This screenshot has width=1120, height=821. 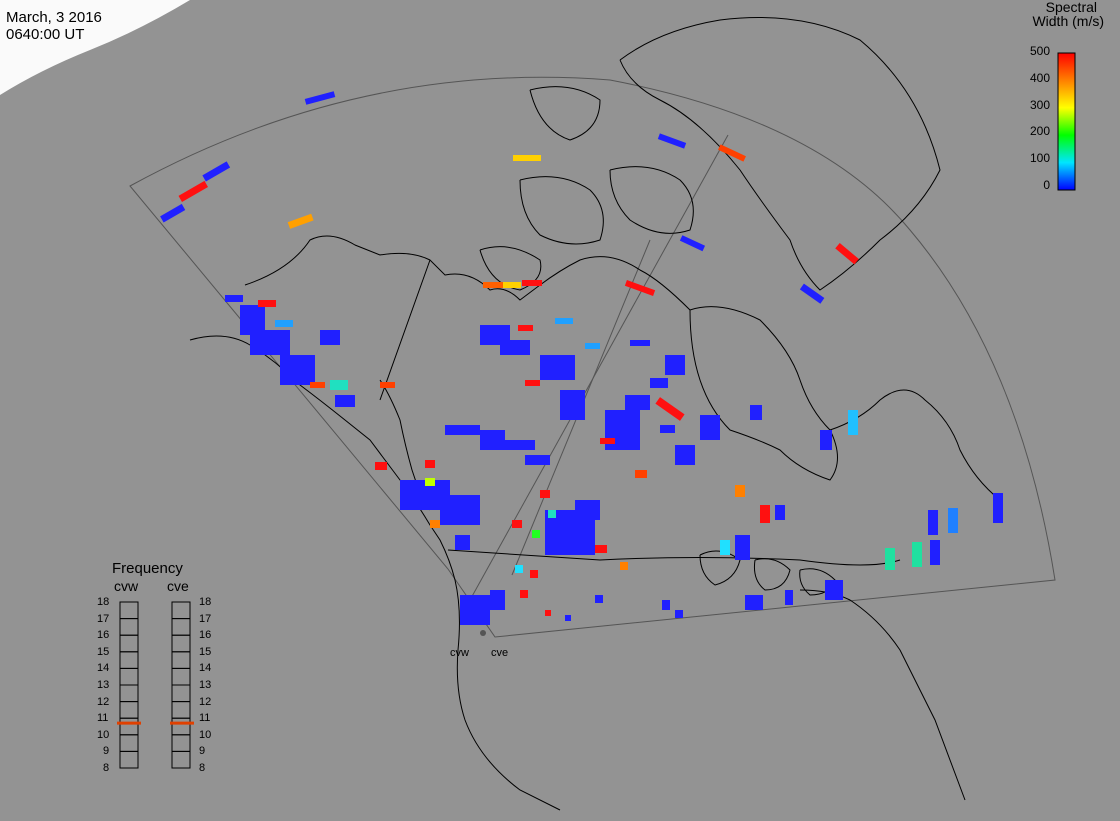 I want to click on daylight-region, so click(x=95, y=47).